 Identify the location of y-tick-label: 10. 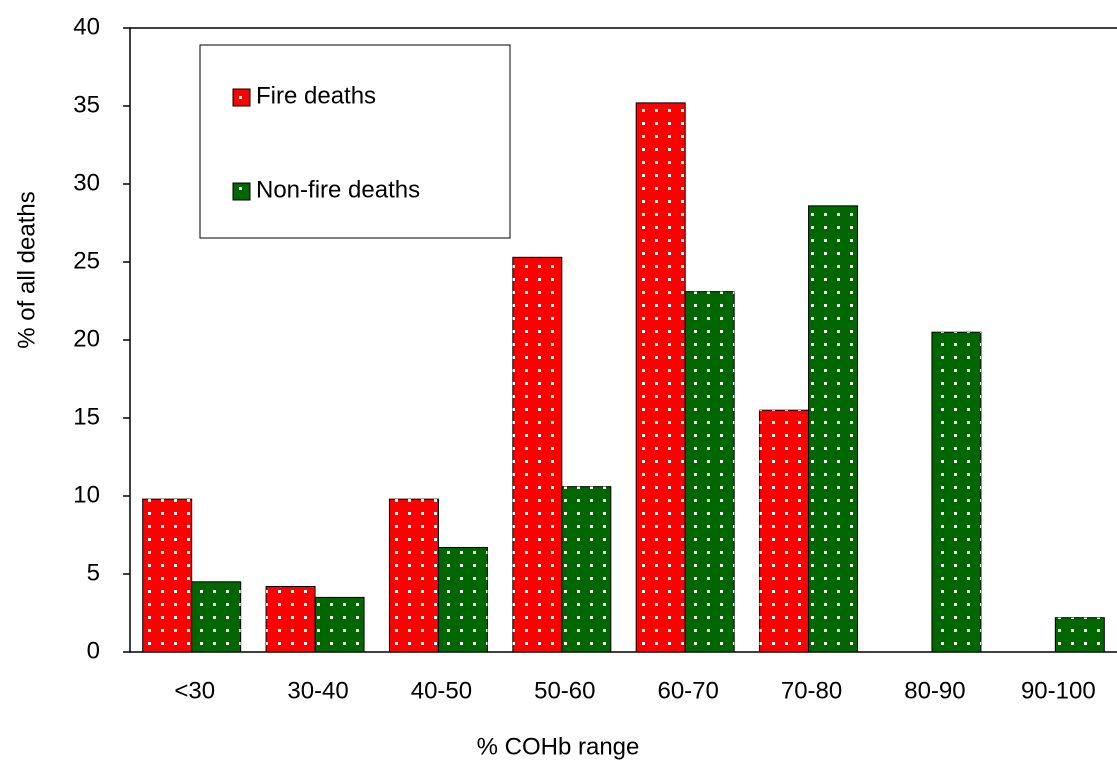
(86, 494).